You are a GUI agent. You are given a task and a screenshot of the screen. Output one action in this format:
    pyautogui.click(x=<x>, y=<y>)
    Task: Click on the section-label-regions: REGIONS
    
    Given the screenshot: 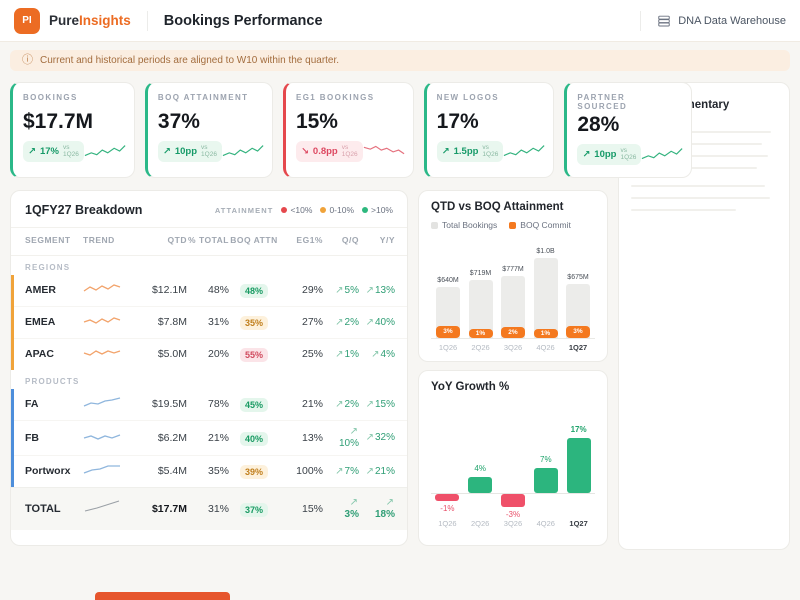 What is the action you would take?
    pyautogui.click(x=48, y=267)
    